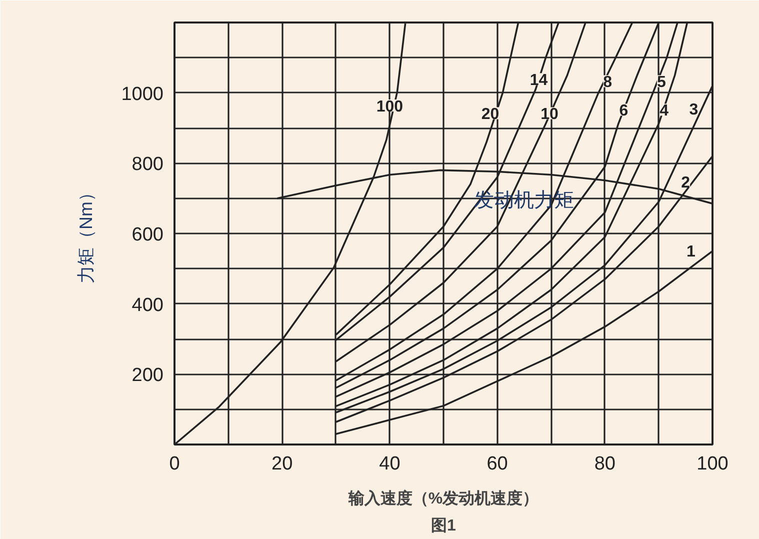 The height and width of the screenshot is (539, 759). What do you see at coordinates (539, 81) in the screenshot?
I see `annotation: 14` at bounding box center [539, 81].